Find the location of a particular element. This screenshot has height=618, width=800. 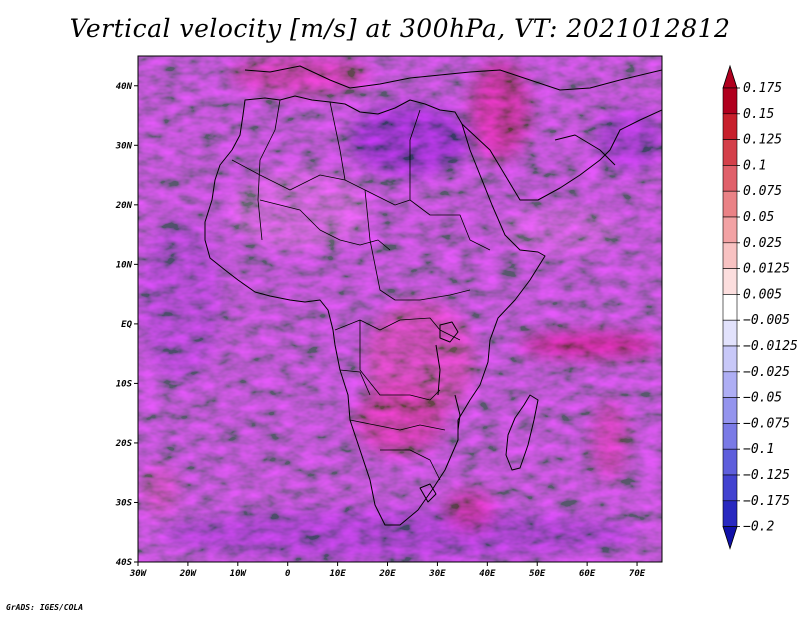

y-tick-label: 30S is located at coordinates (124, 503).